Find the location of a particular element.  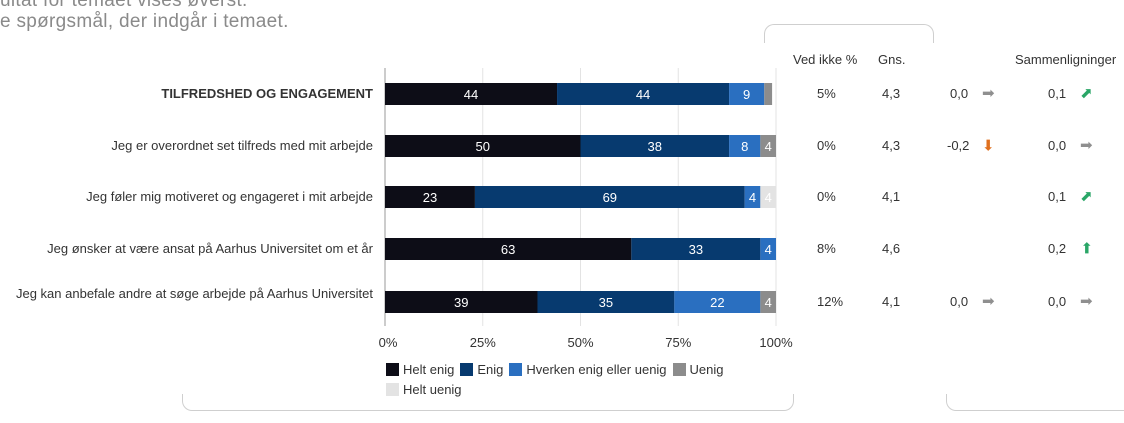

legend-item: Helt uenig is located at coordinates (424, 389).